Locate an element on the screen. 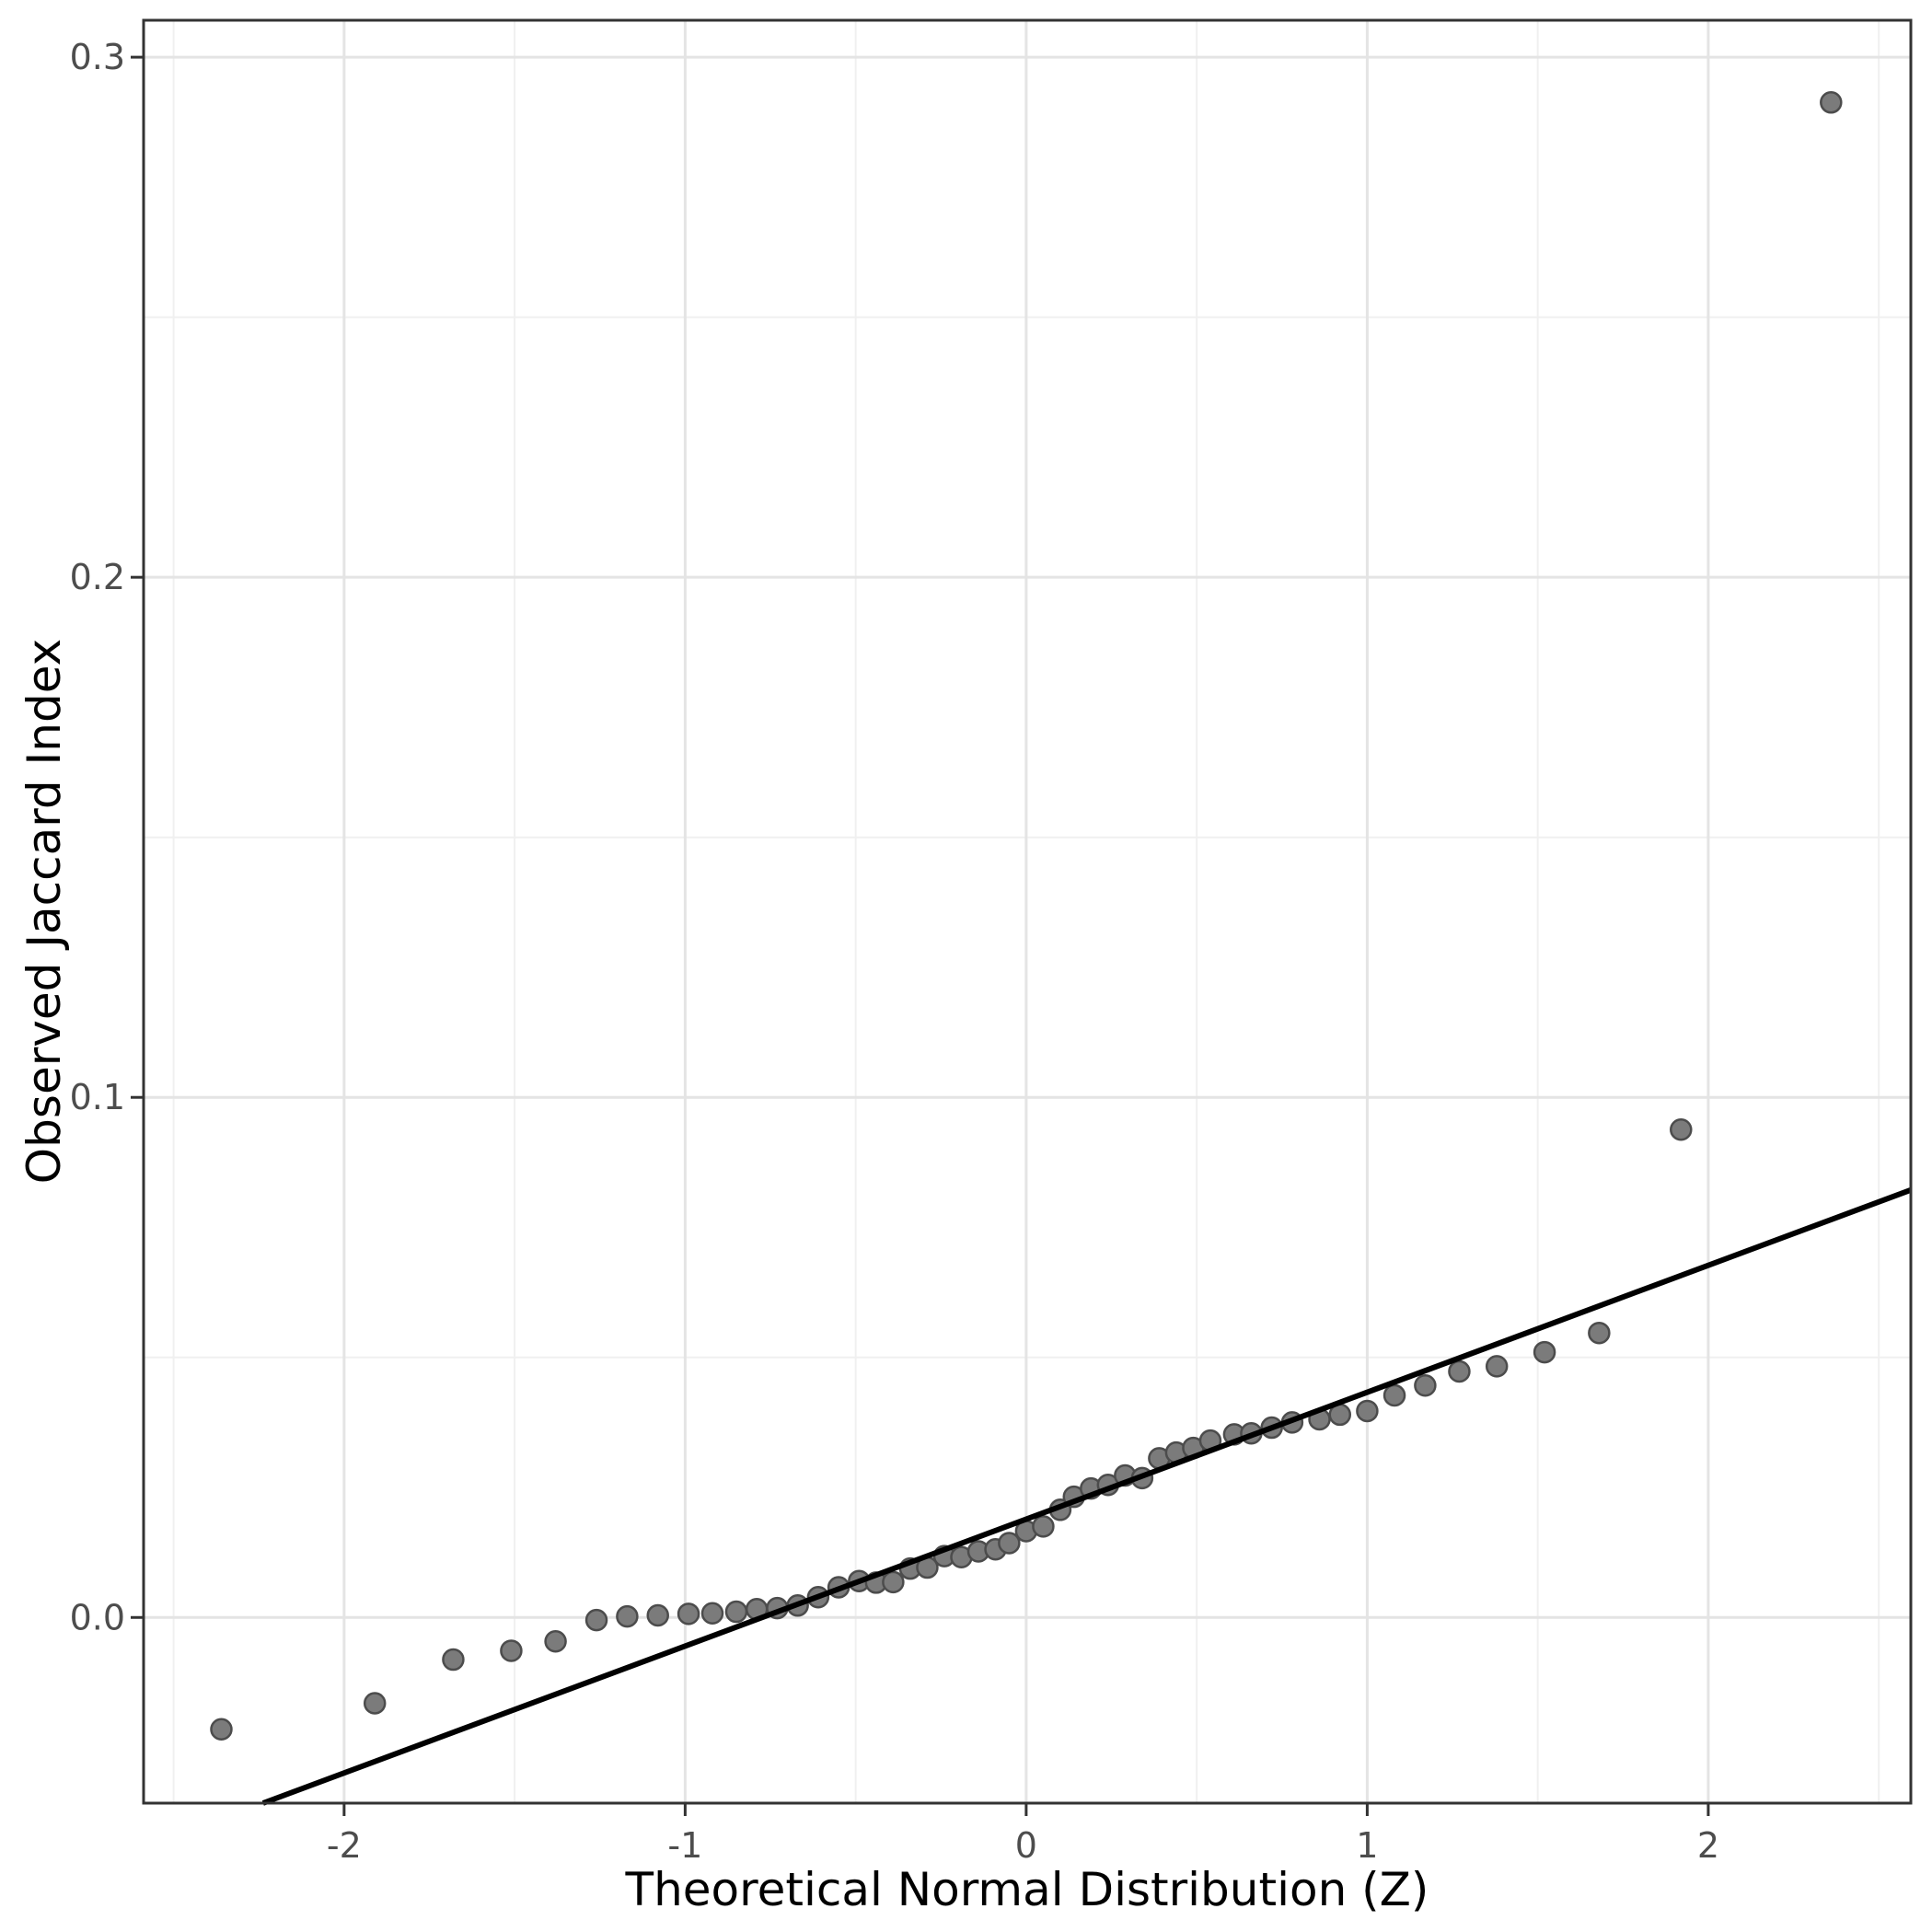 The height and width of the screenshot is (1932, 1932). y-tick-label: 0.2 is located at coordinates (98, 577).